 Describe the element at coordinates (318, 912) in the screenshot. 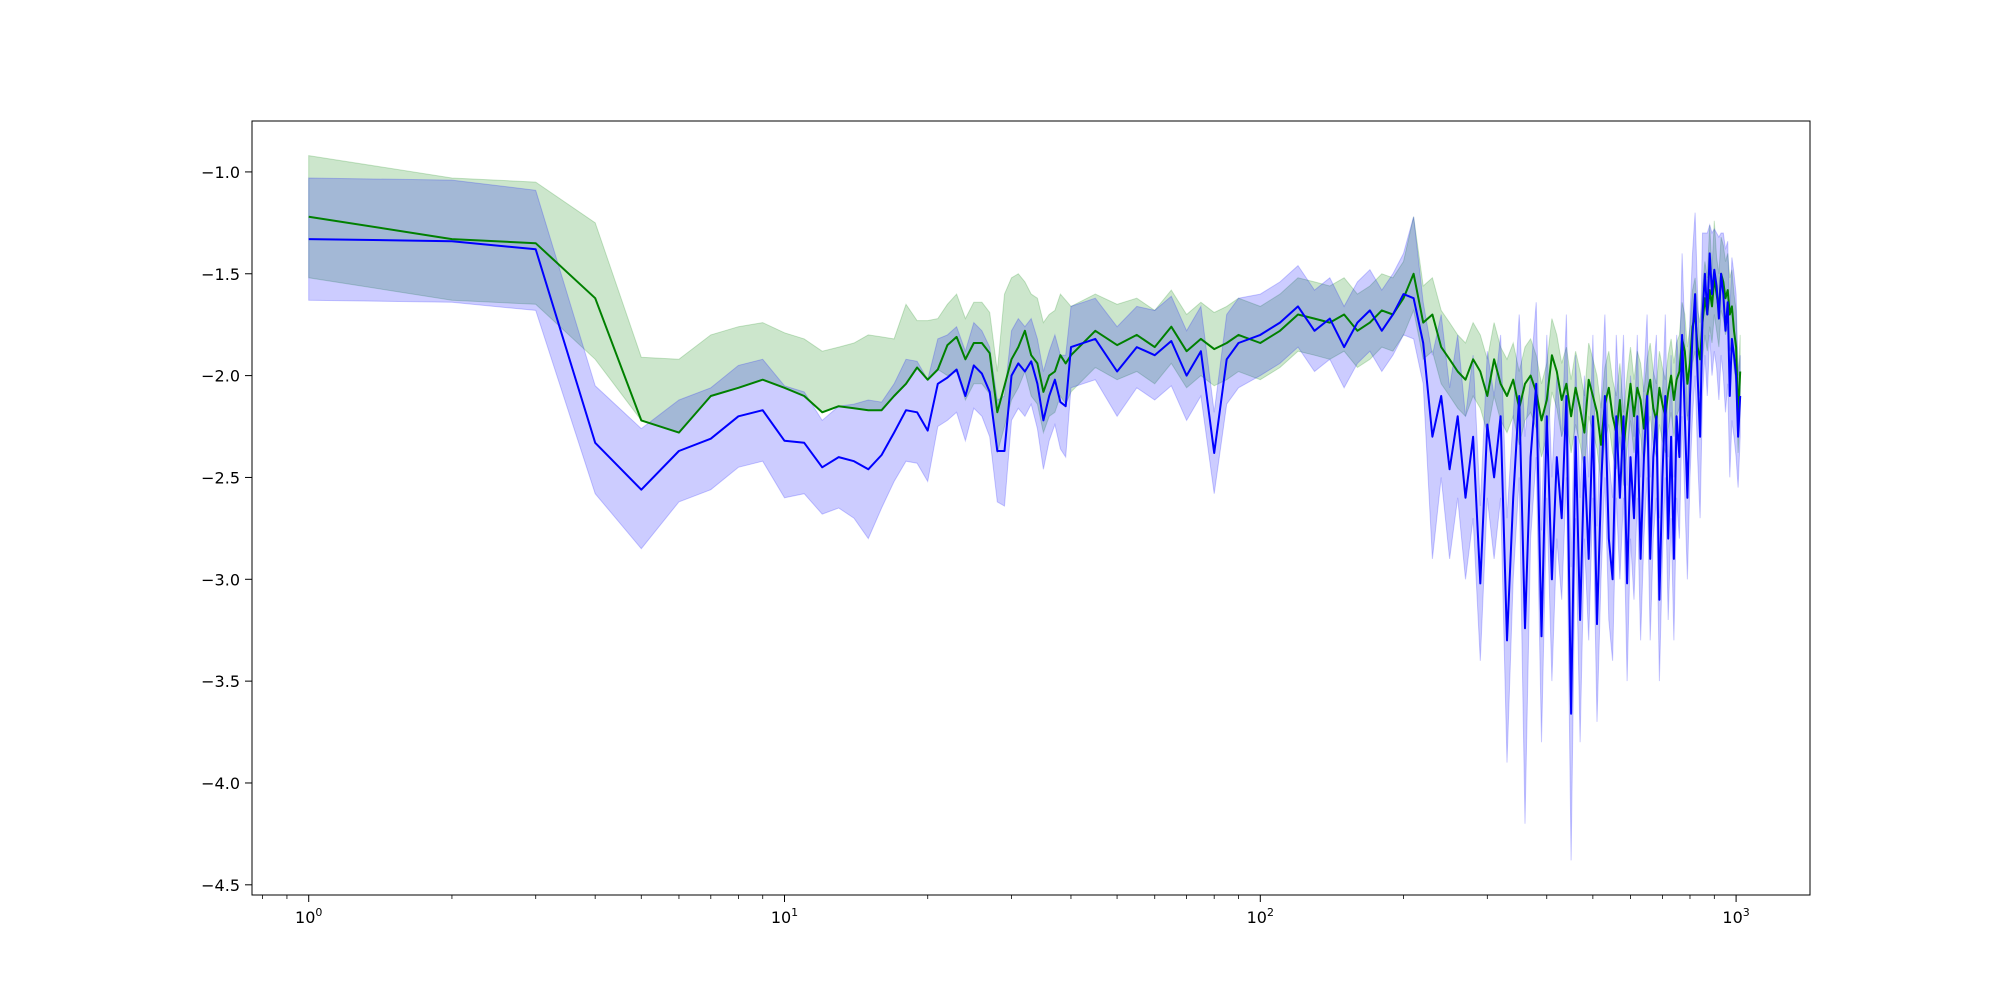

I see `x-tick-exponent: 0` at that location.